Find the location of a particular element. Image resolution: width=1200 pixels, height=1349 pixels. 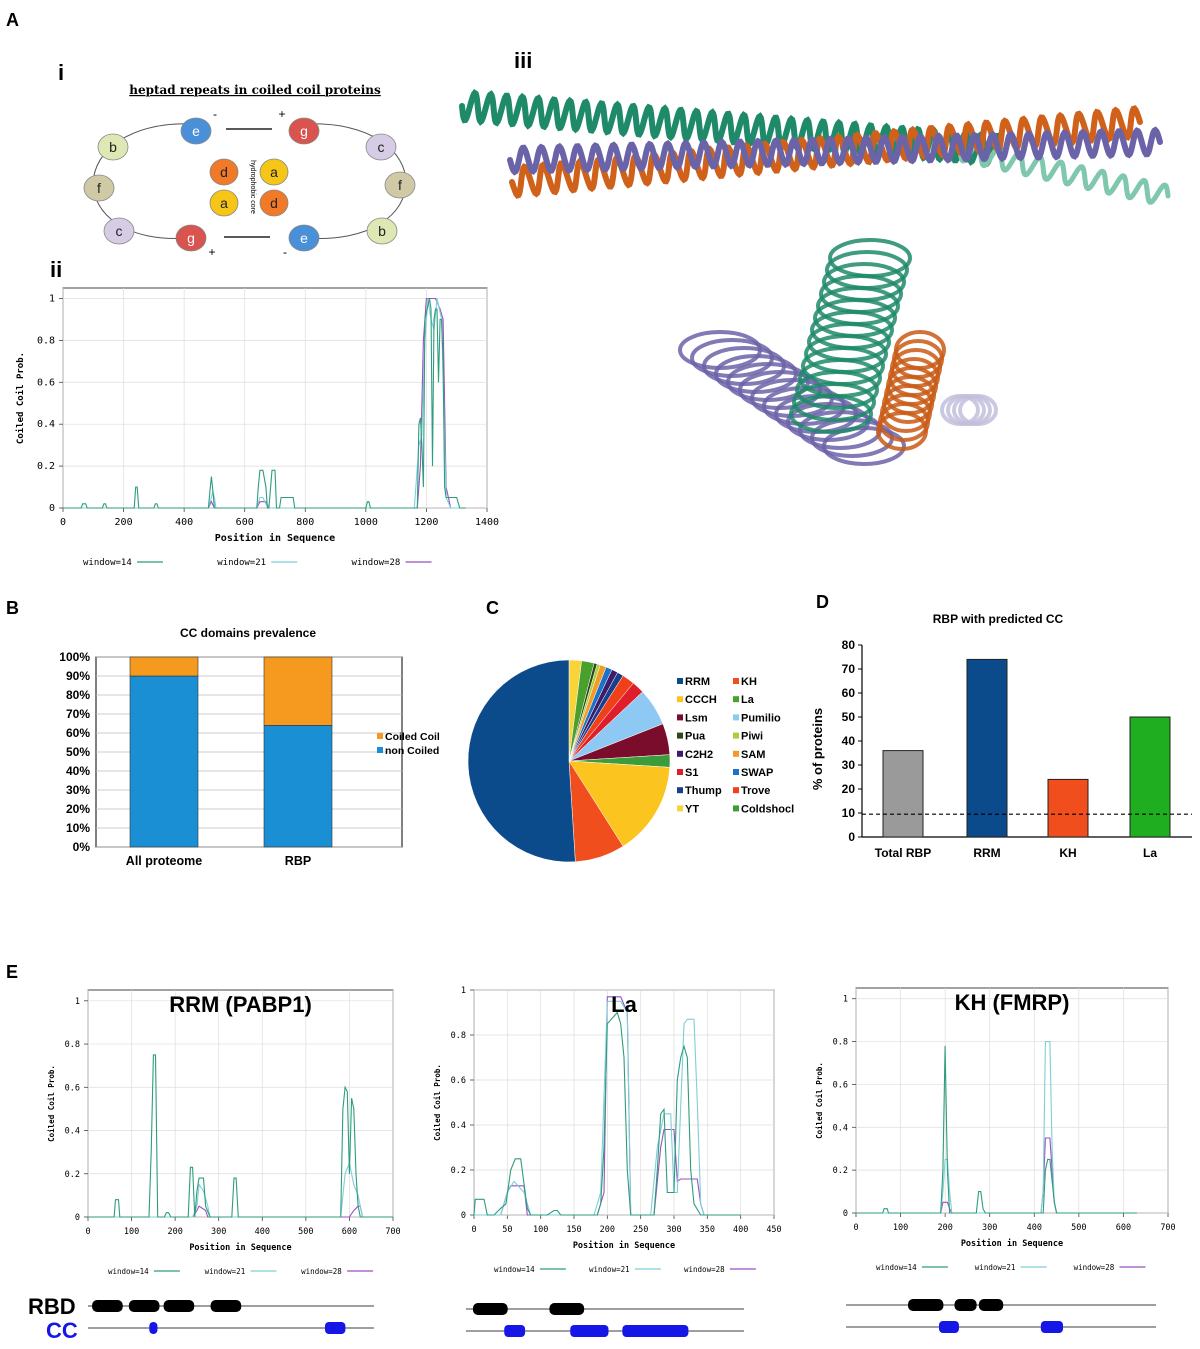

legend-label: SAM is located at coordinates (753, 755).